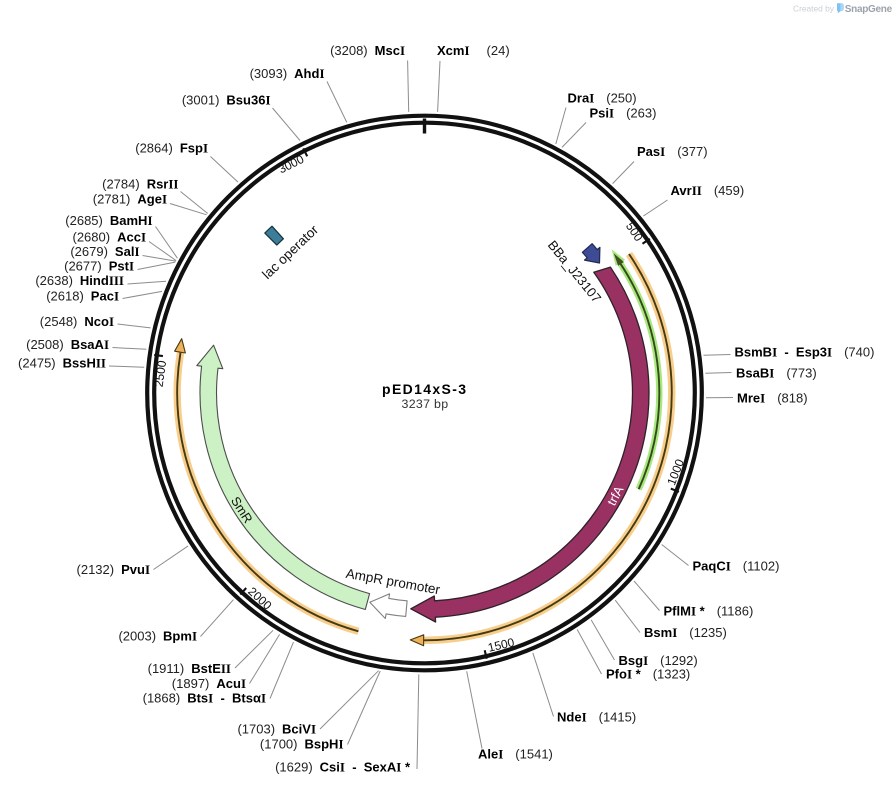 The image size is (894, 787). I want to click on svg-text:BsmBI - Esp3I(740): BsmBI - Esp3I (740), so click(805, 352).